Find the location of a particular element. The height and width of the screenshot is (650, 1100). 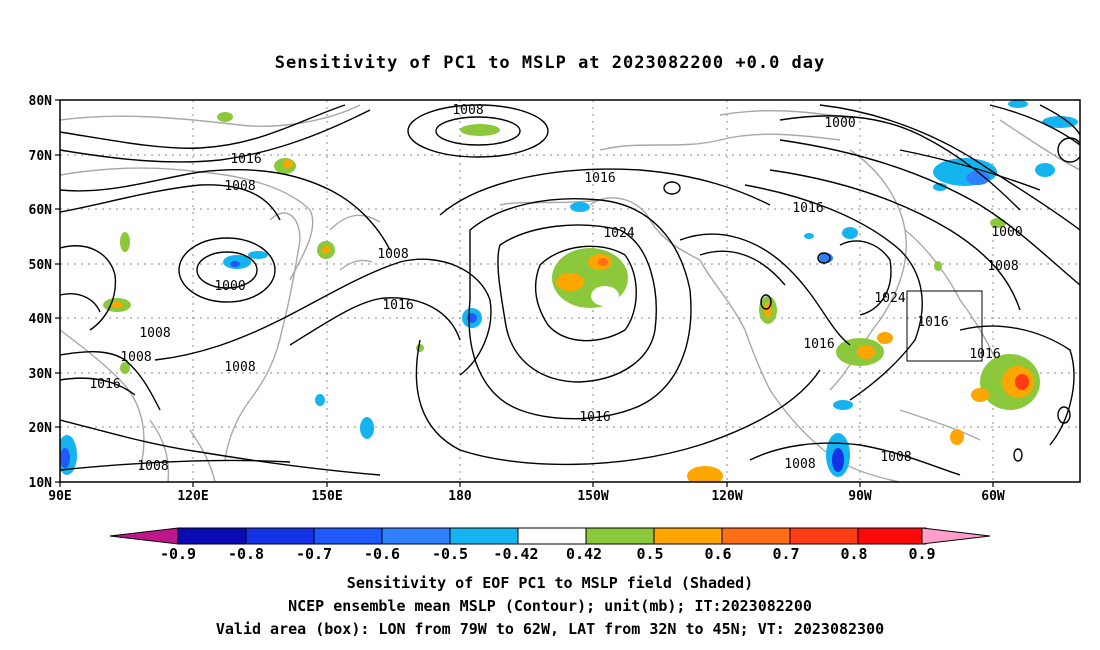

lon-tick-label: 90W is located at coordinates (860, 496).